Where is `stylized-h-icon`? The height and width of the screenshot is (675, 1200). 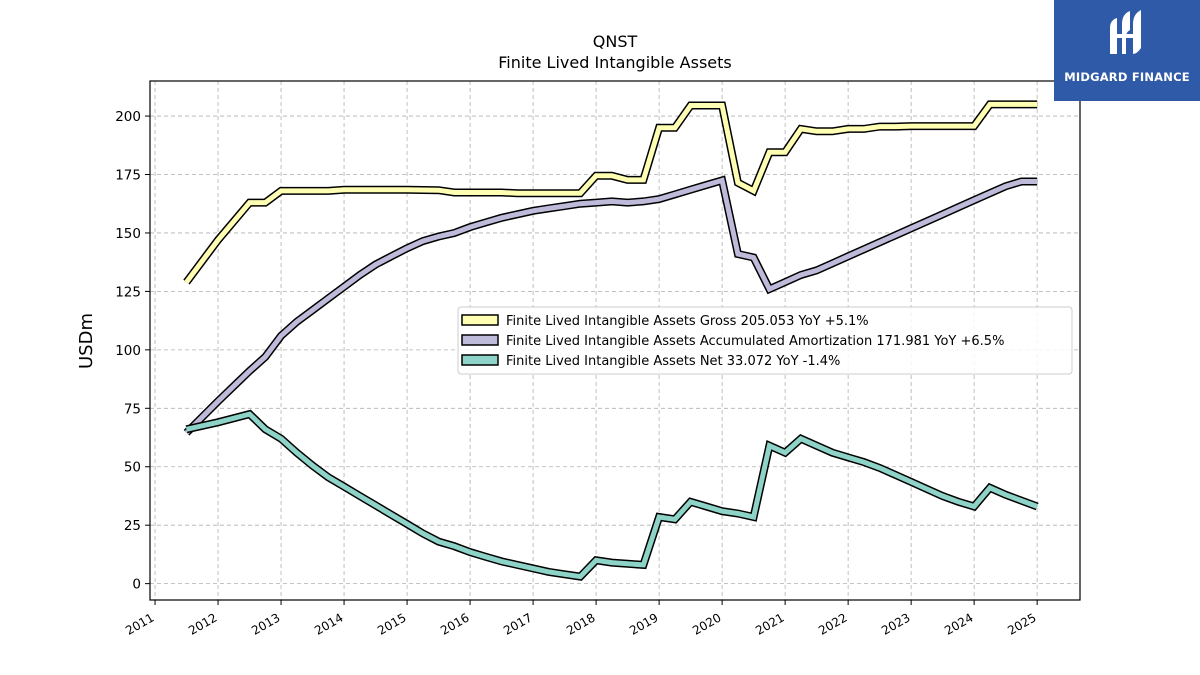
stylized-h-icon is located at coordinates (1125, 32).